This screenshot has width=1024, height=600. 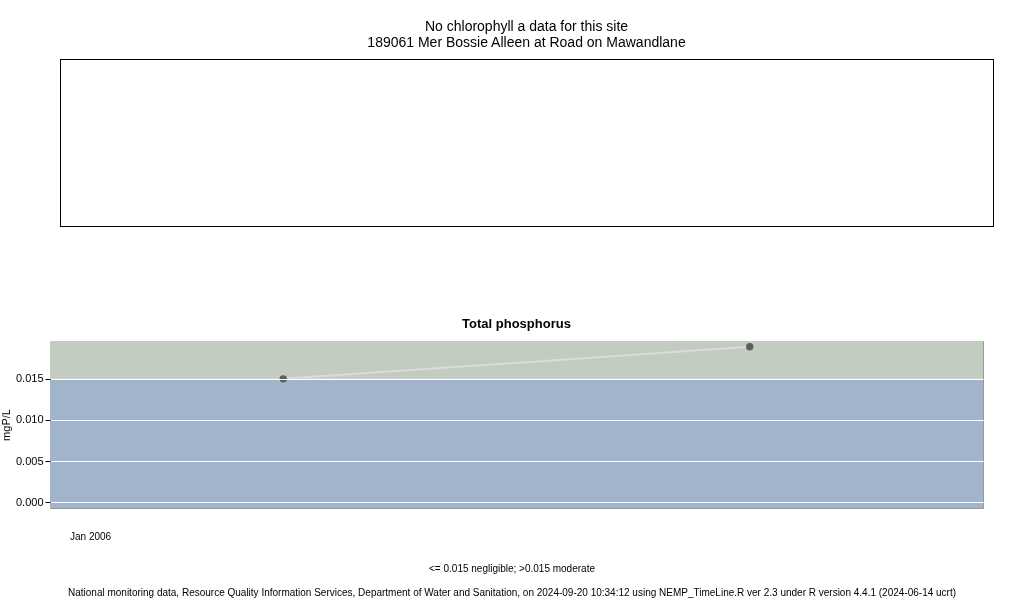 I want to click on y-tick-label: 0.015, so click(x=29, y=378).